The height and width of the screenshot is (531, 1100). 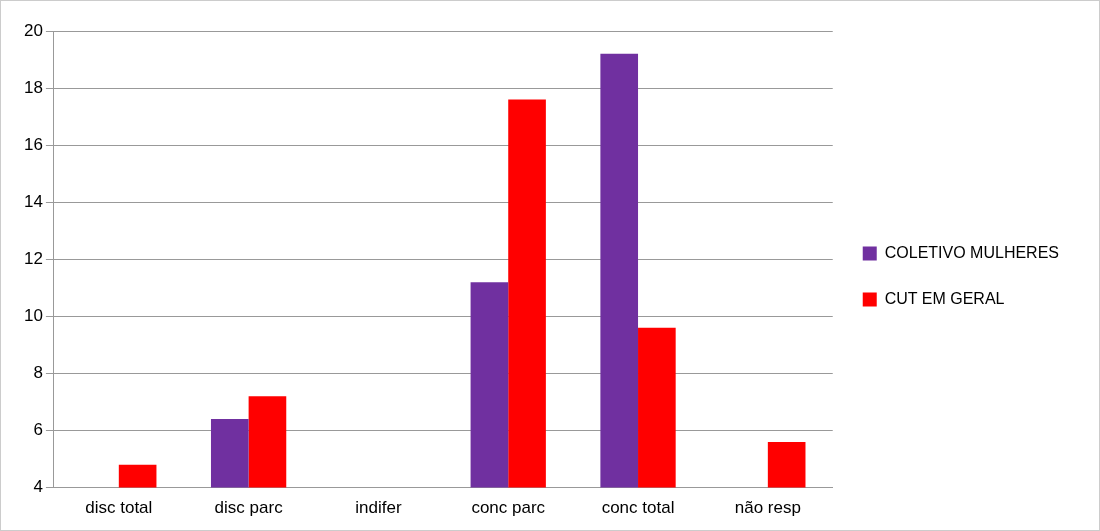 I want to click on x-tick-label: não resp, so click(x=767, y=508).